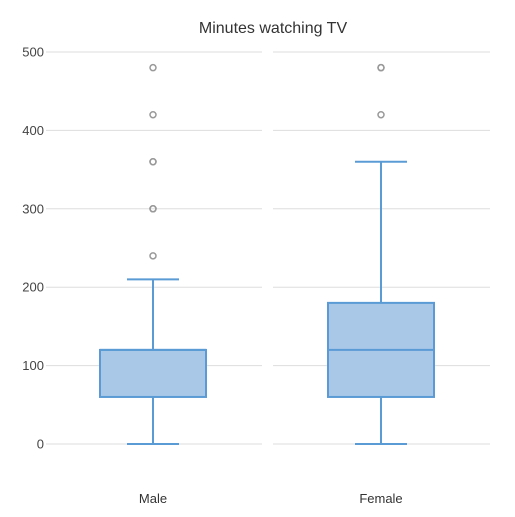 This screenshot has height=517, width=515. What do you see at coordinates (33, 208) in the screenshot?
I see `y-tick-label: 300` at bounding box center [33, 208].